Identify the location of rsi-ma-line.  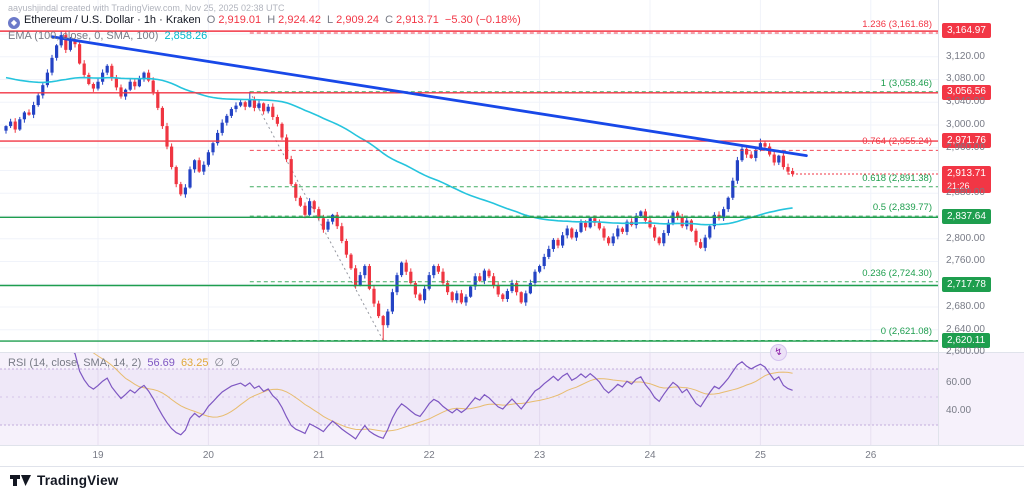
(434, 392).